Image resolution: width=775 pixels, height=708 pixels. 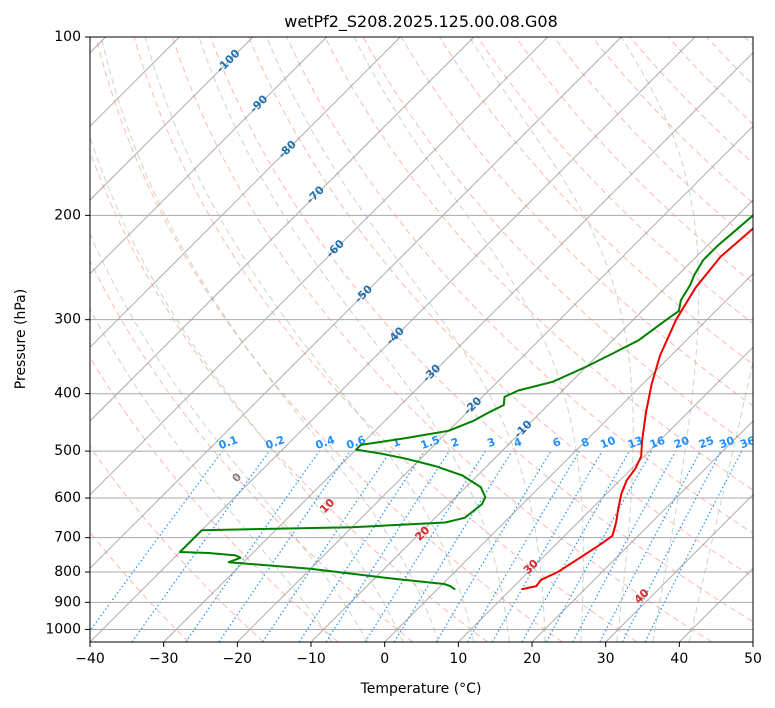 I want to click on mixing-ratio-label: 0.2, so click(x=275, y=442).